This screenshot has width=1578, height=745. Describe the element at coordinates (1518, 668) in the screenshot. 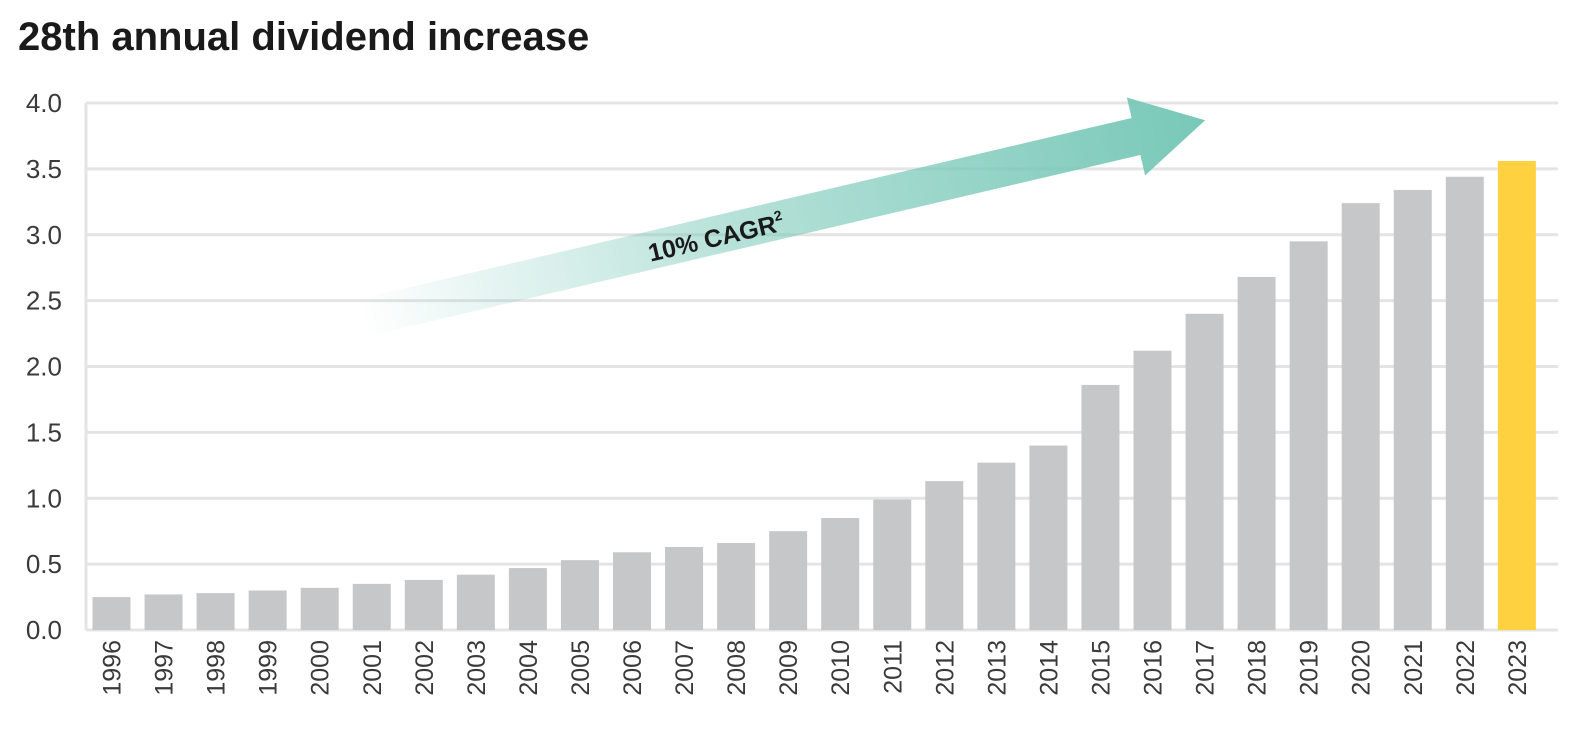

I see `x-tick-label: 2023` at that location.